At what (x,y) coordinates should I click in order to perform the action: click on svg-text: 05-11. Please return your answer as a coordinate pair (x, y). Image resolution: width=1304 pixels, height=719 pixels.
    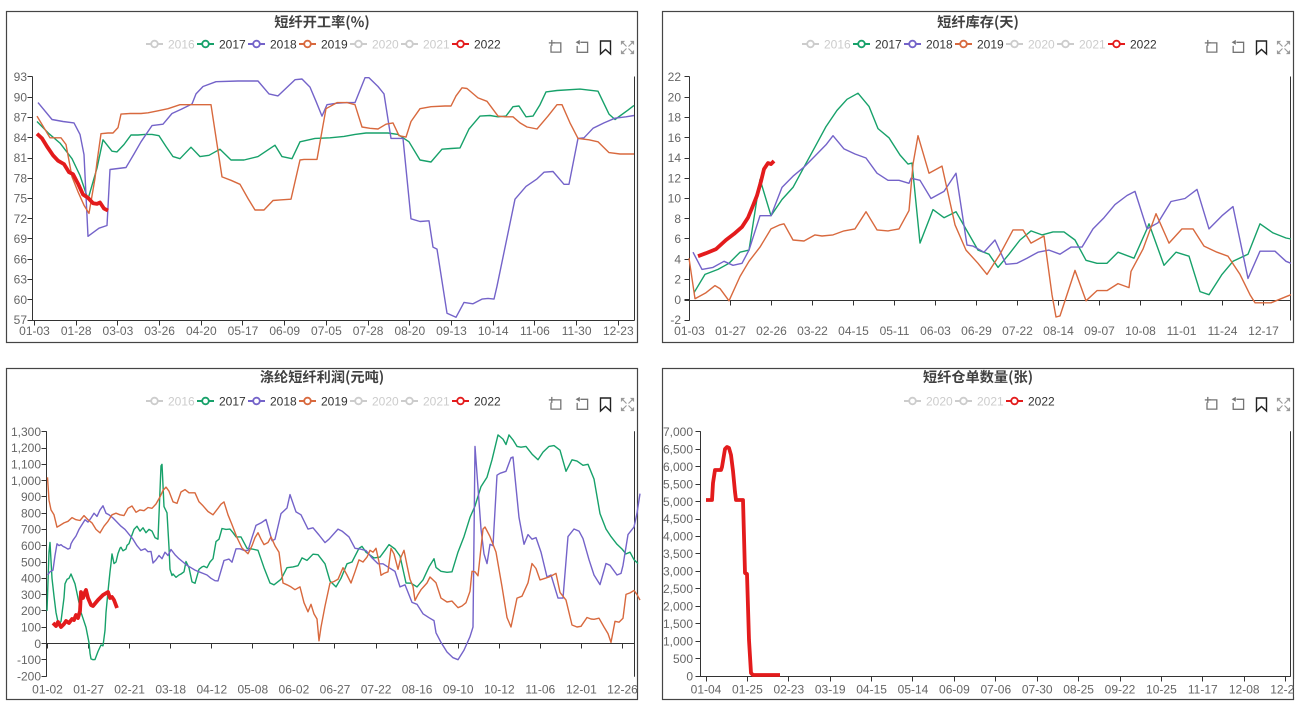
    Looking at the image, I should click on (895, 331).